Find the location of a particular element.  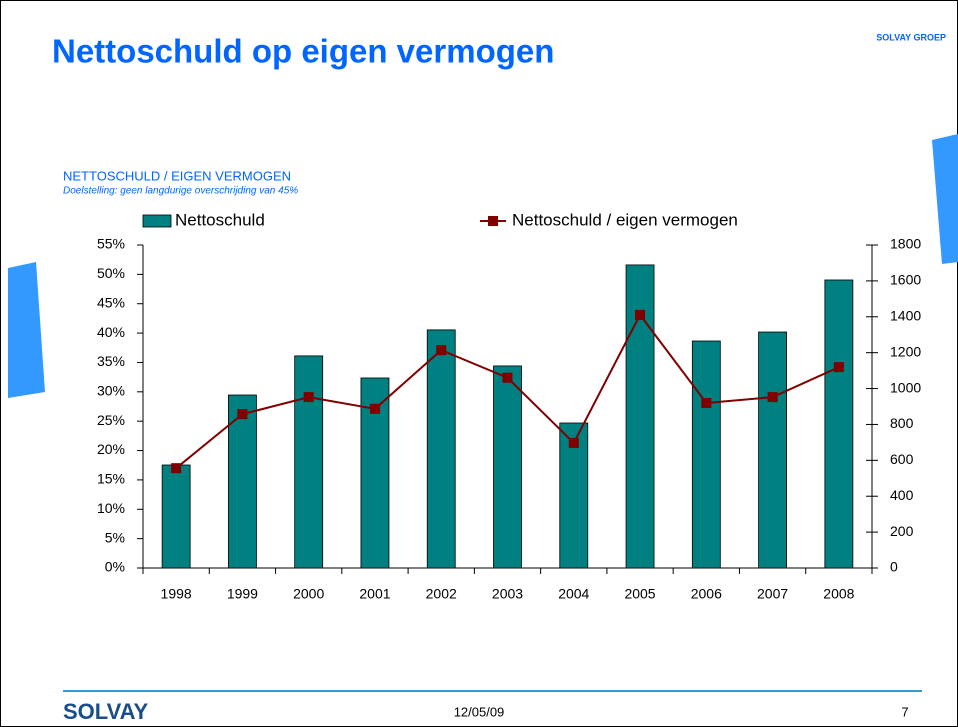

x-tick-label: 2002 is located at coordinates (441, 594).